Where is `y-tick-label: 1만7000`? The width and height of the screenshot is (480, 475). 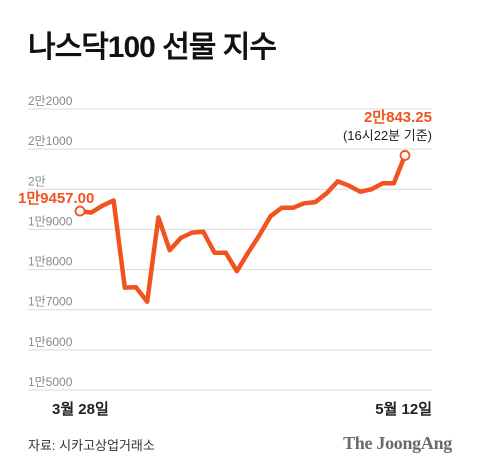
y-tick-label: 1만7000 is located at coordinates (50, 302).